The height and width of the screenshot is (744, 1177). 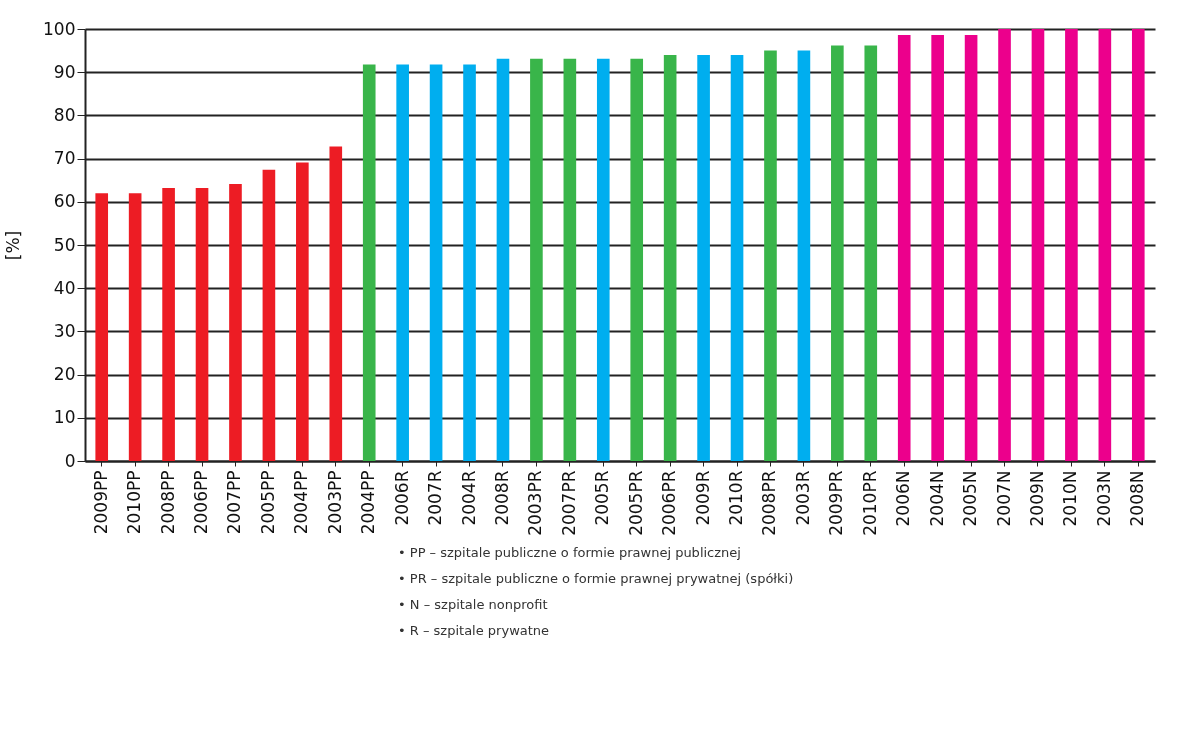 What do you see at coordinates (903, 498) in the screenshot?
I see `x-tick-label: 2006N` at bounding box center [903, 498].